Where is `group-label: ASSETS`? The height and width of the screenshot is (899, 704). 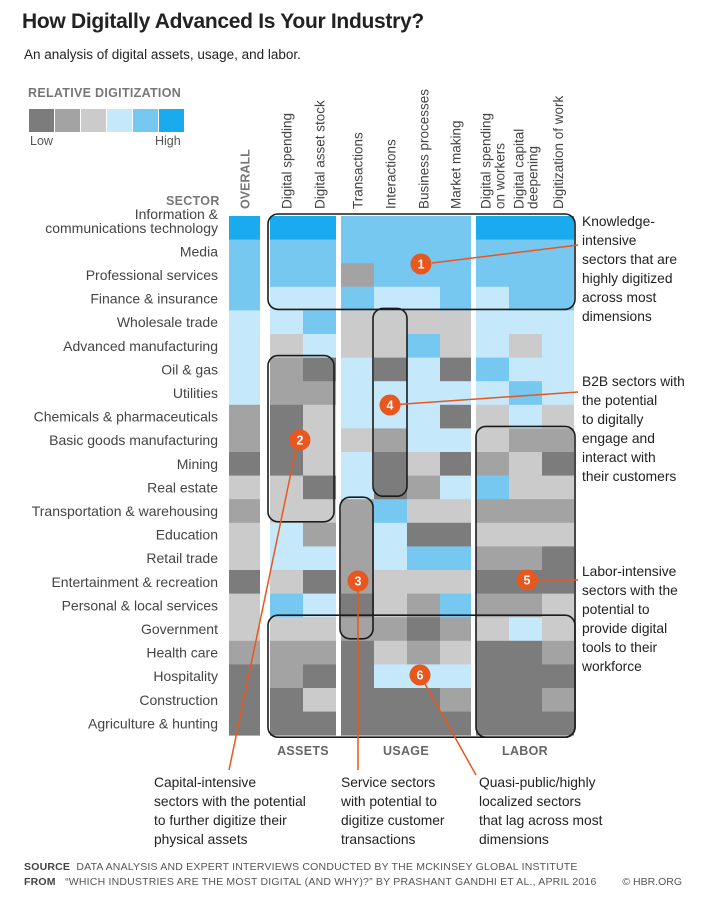
group-label: ASSETS is located at coordinates (303, 751).